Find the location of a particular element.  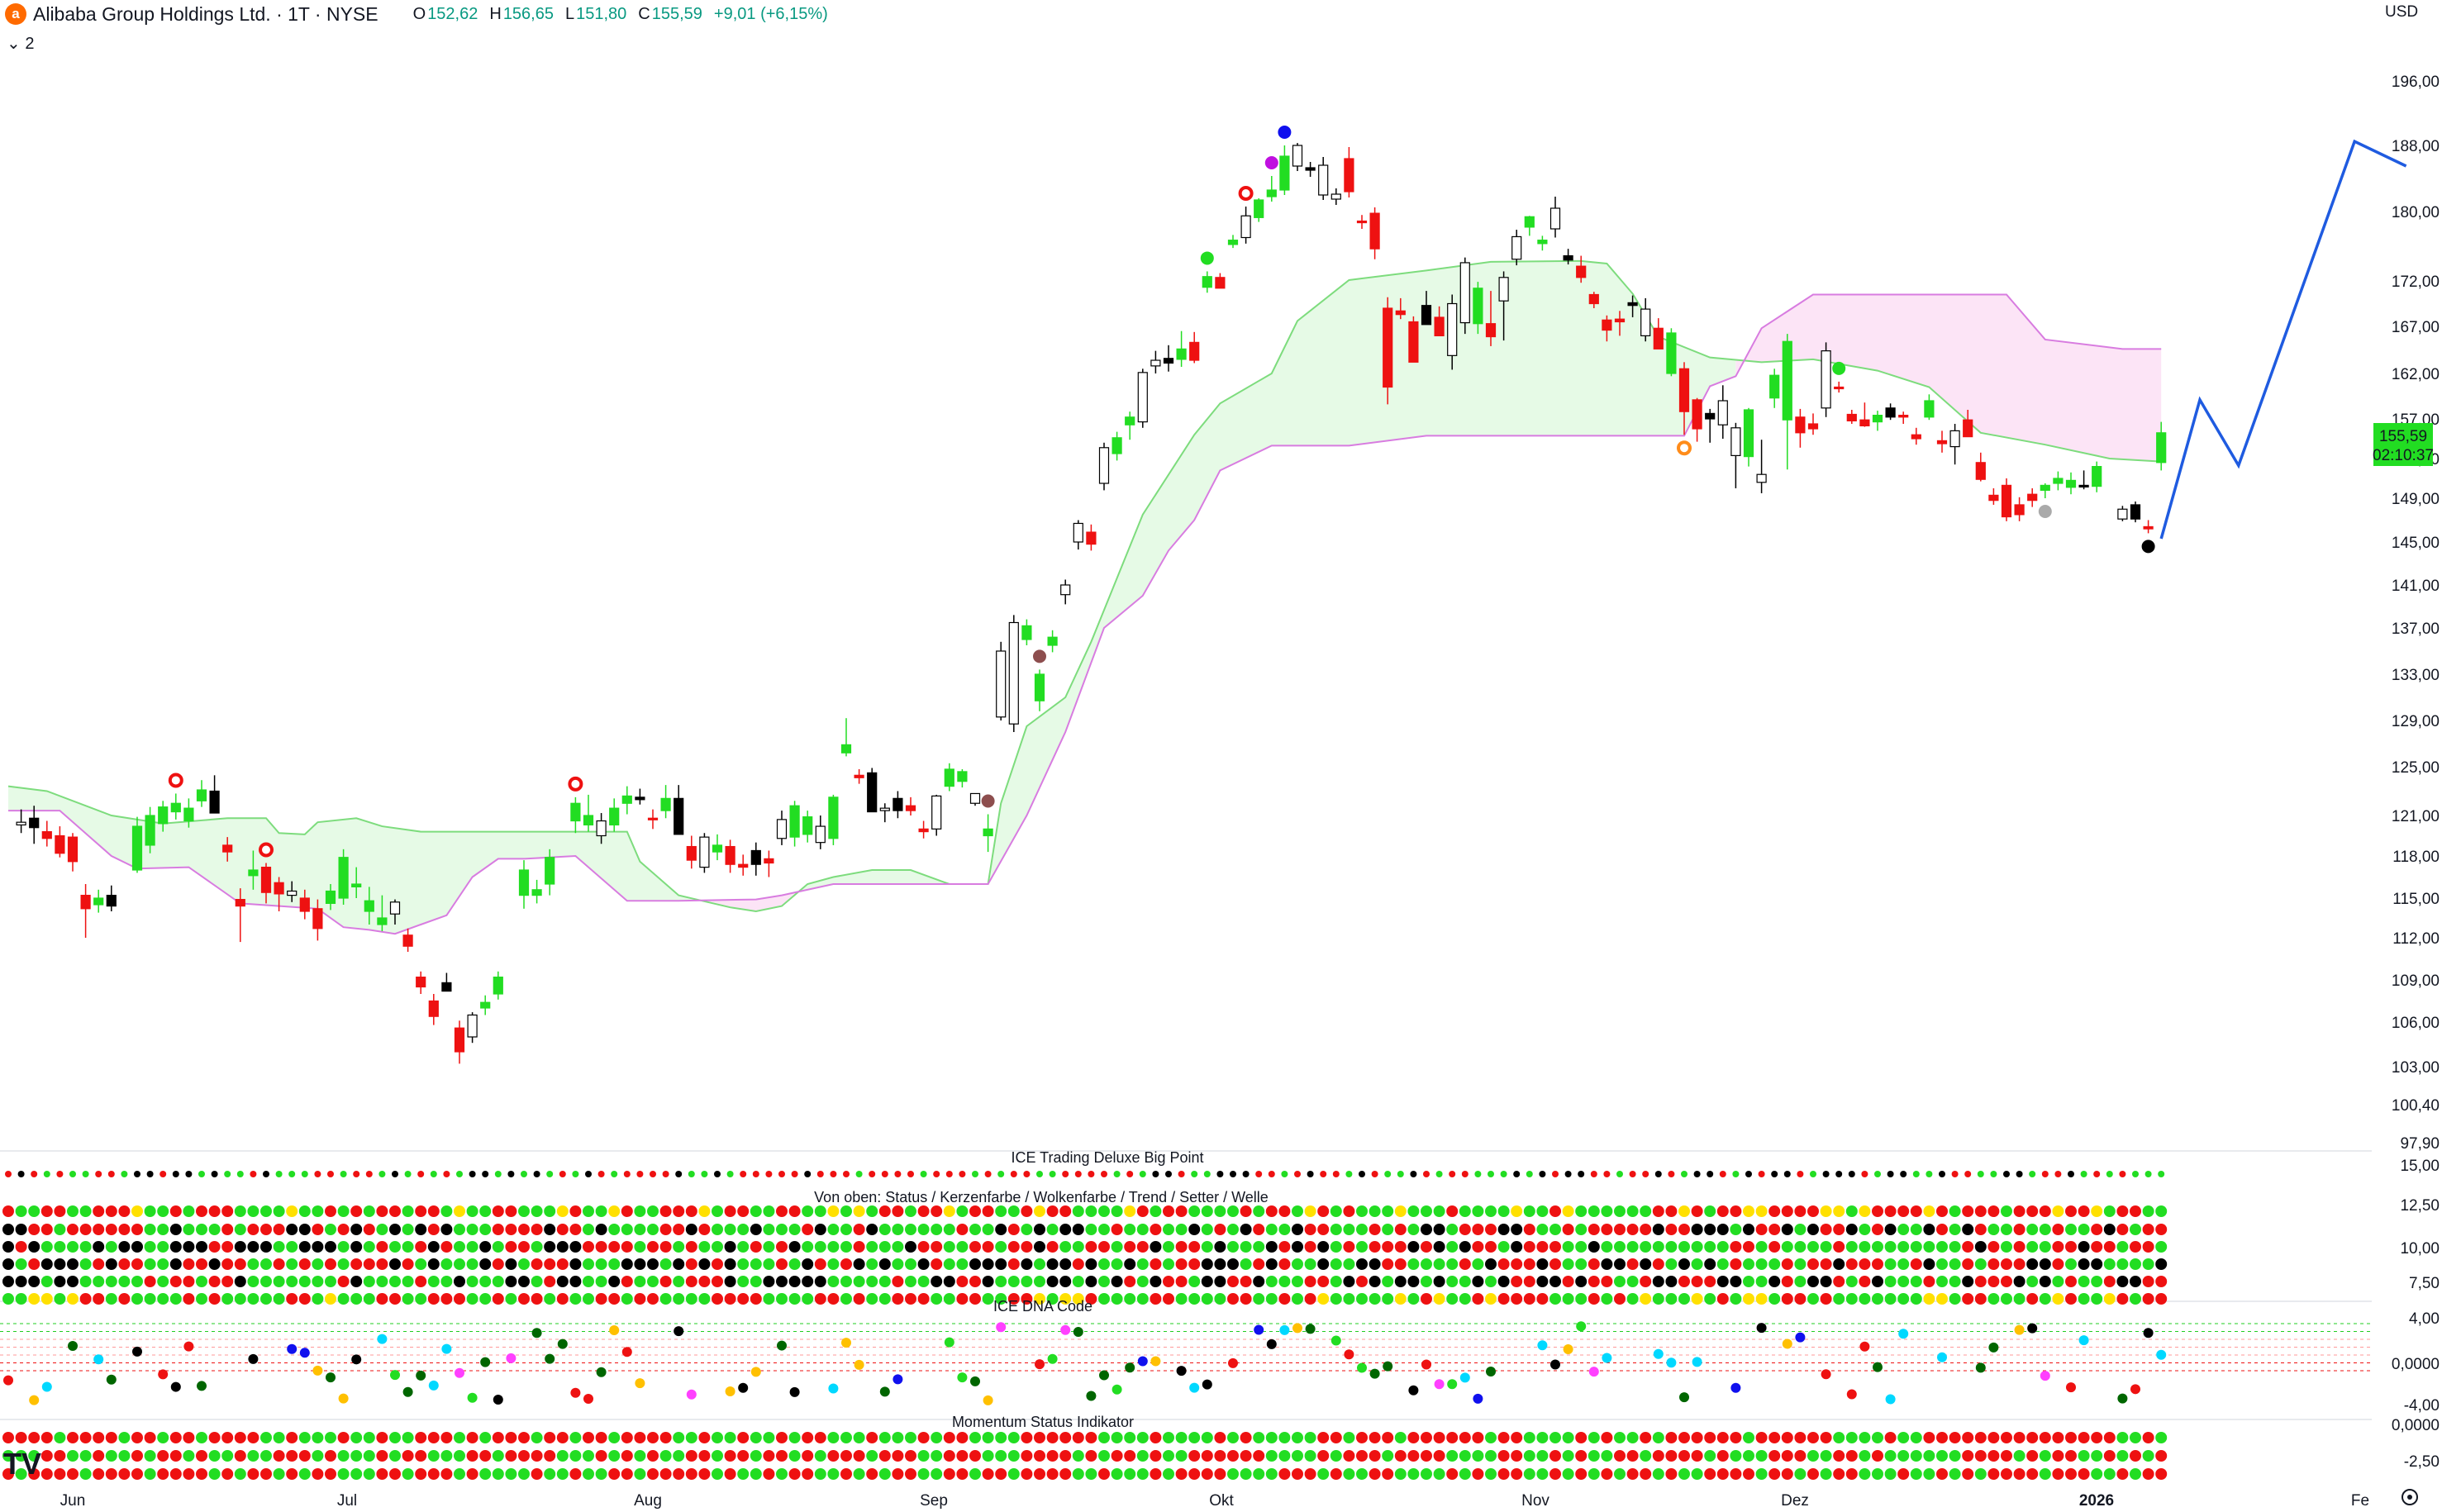

symbol-title: Alibaba Group Holdings Ltd. · 1T · NYSE is located at coordinates (205, 13).